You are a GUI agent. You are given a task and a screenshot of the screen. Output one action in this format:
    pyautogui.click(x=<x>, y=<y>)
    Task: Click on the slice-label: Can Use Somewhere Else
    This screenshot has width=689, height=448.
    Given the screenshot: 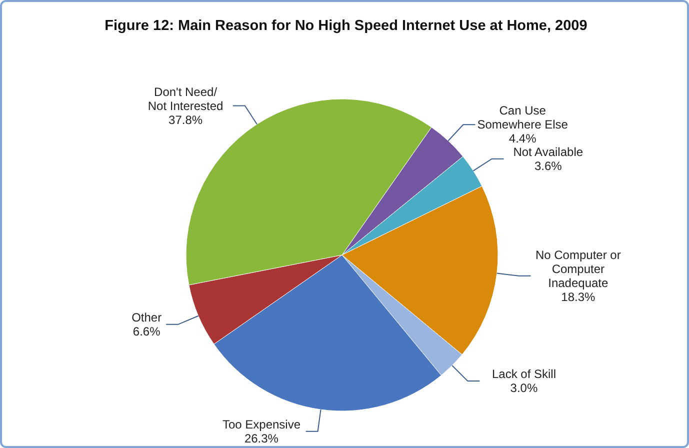 What is the action you would take?
    pyautogui.click(x=522, y=118)
    